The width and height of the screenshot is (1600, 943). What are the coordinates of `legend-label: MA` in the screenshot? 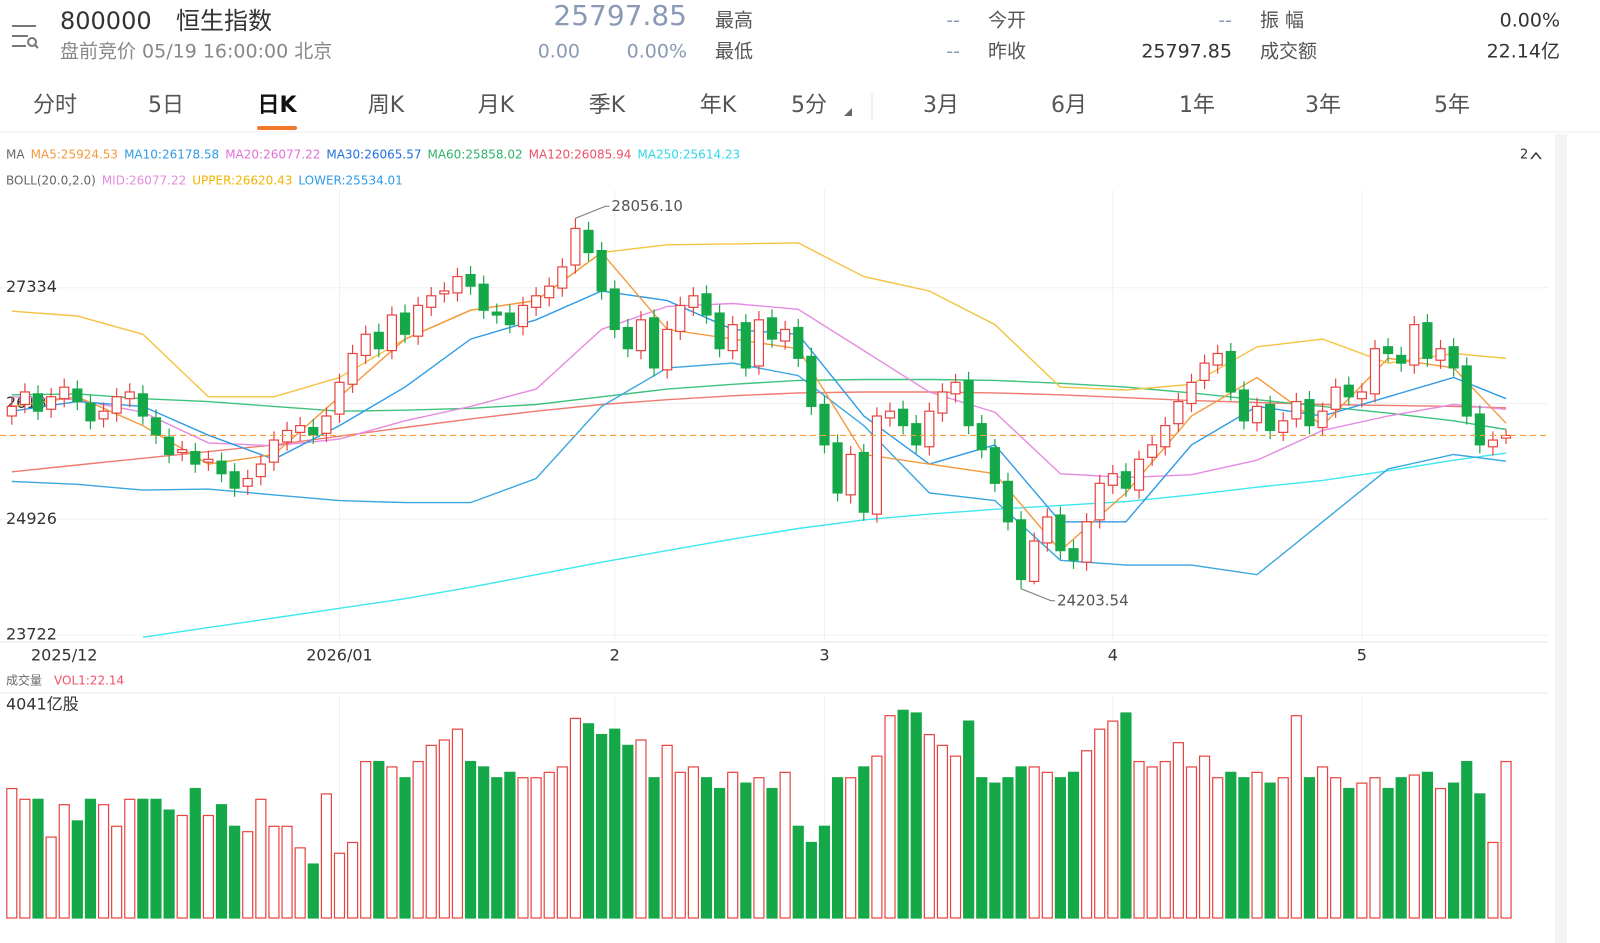 It's located at (15, 155).